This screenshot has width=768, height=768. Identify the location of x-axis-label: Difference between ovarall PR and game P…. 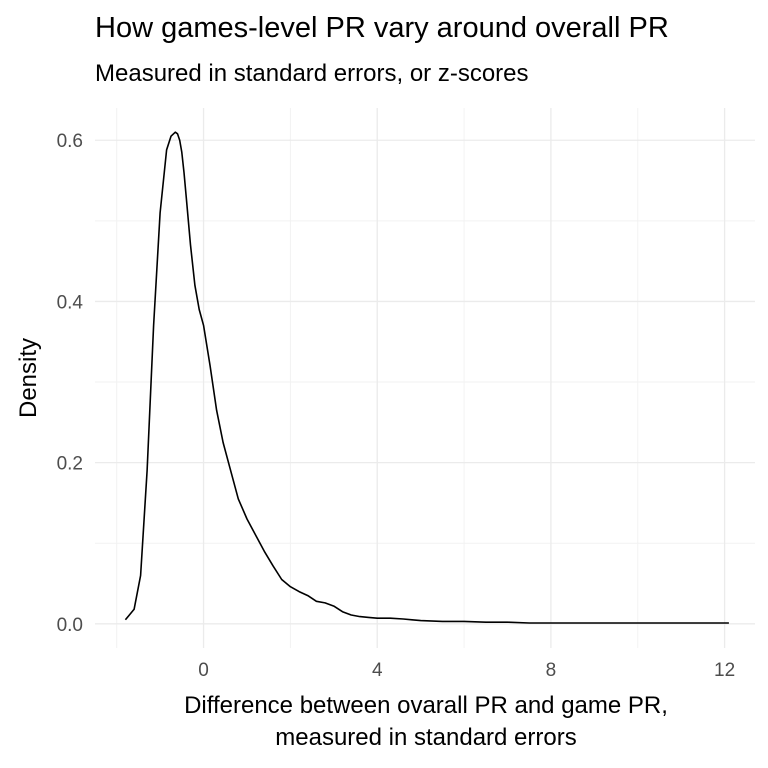
(426, 722).